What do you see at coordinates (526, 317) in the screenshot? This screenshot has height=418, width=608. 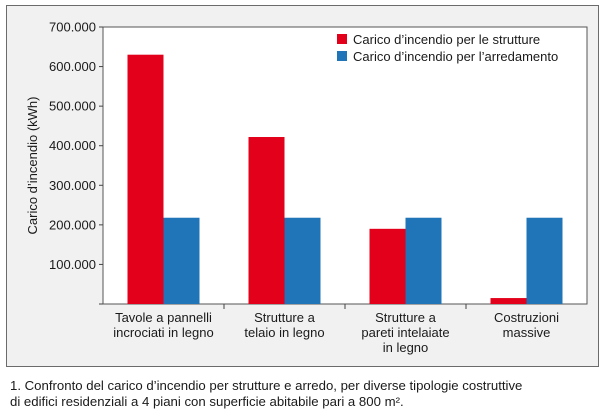 I see `x-category-label: Costruzioni` at bounding box center [526, 317].